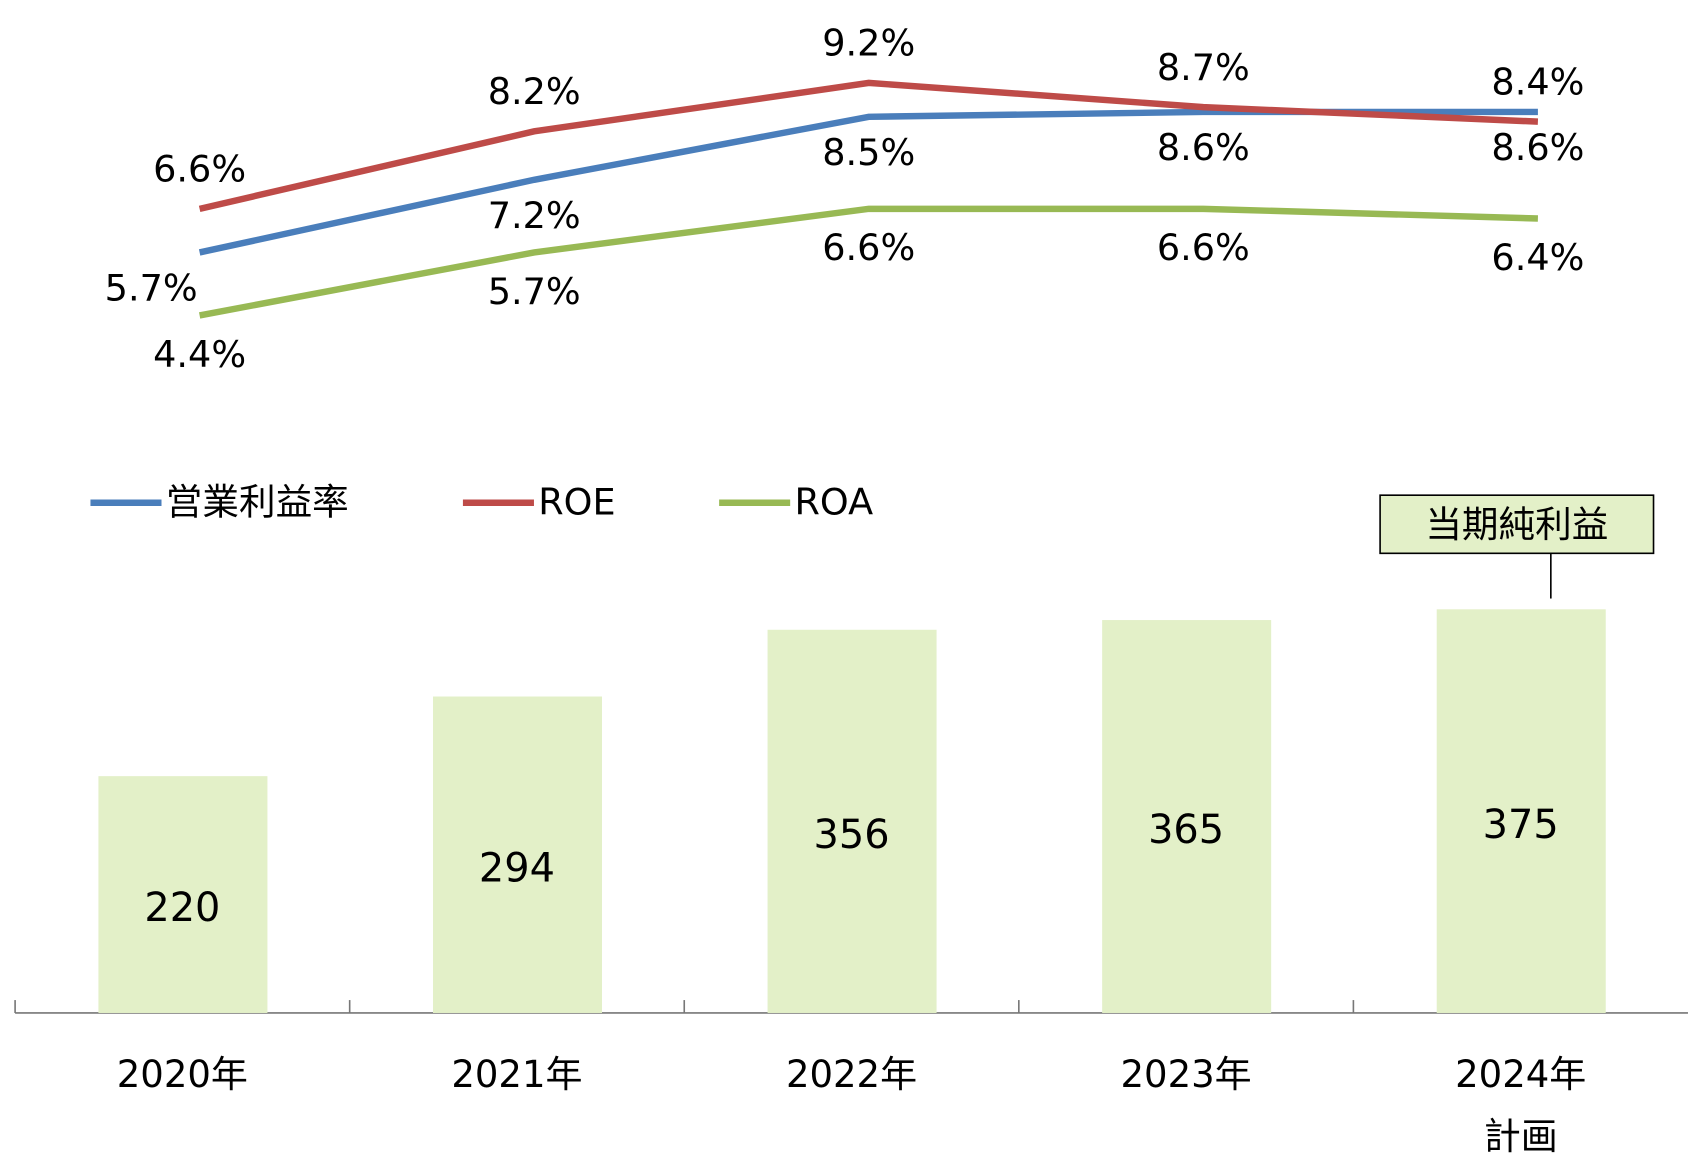 This screenshot has height=1168, width=1688. Describe the element at coordinates (517, 1075) in the screenshot. I see `x-tick-label: 2021年` at that location.